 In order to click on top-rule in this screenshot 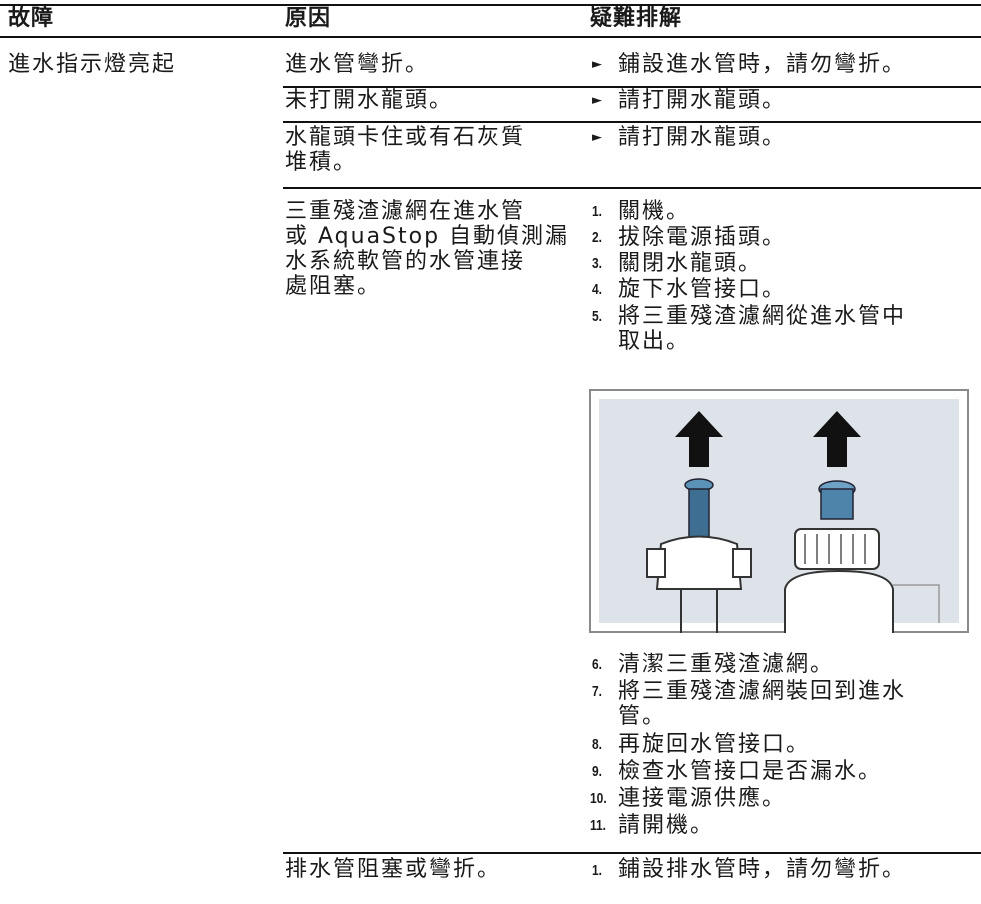, I will do `click(490, 5)`.